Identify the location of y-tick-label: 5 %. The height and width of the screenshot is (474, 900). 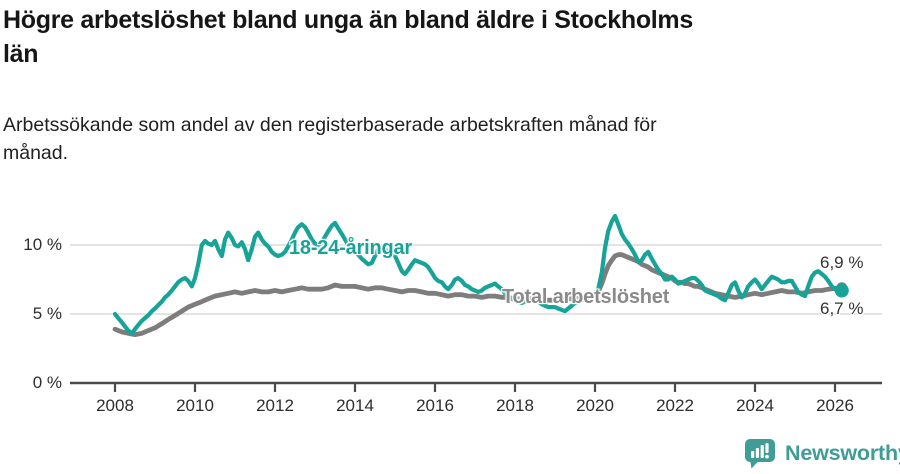
(47, 313).